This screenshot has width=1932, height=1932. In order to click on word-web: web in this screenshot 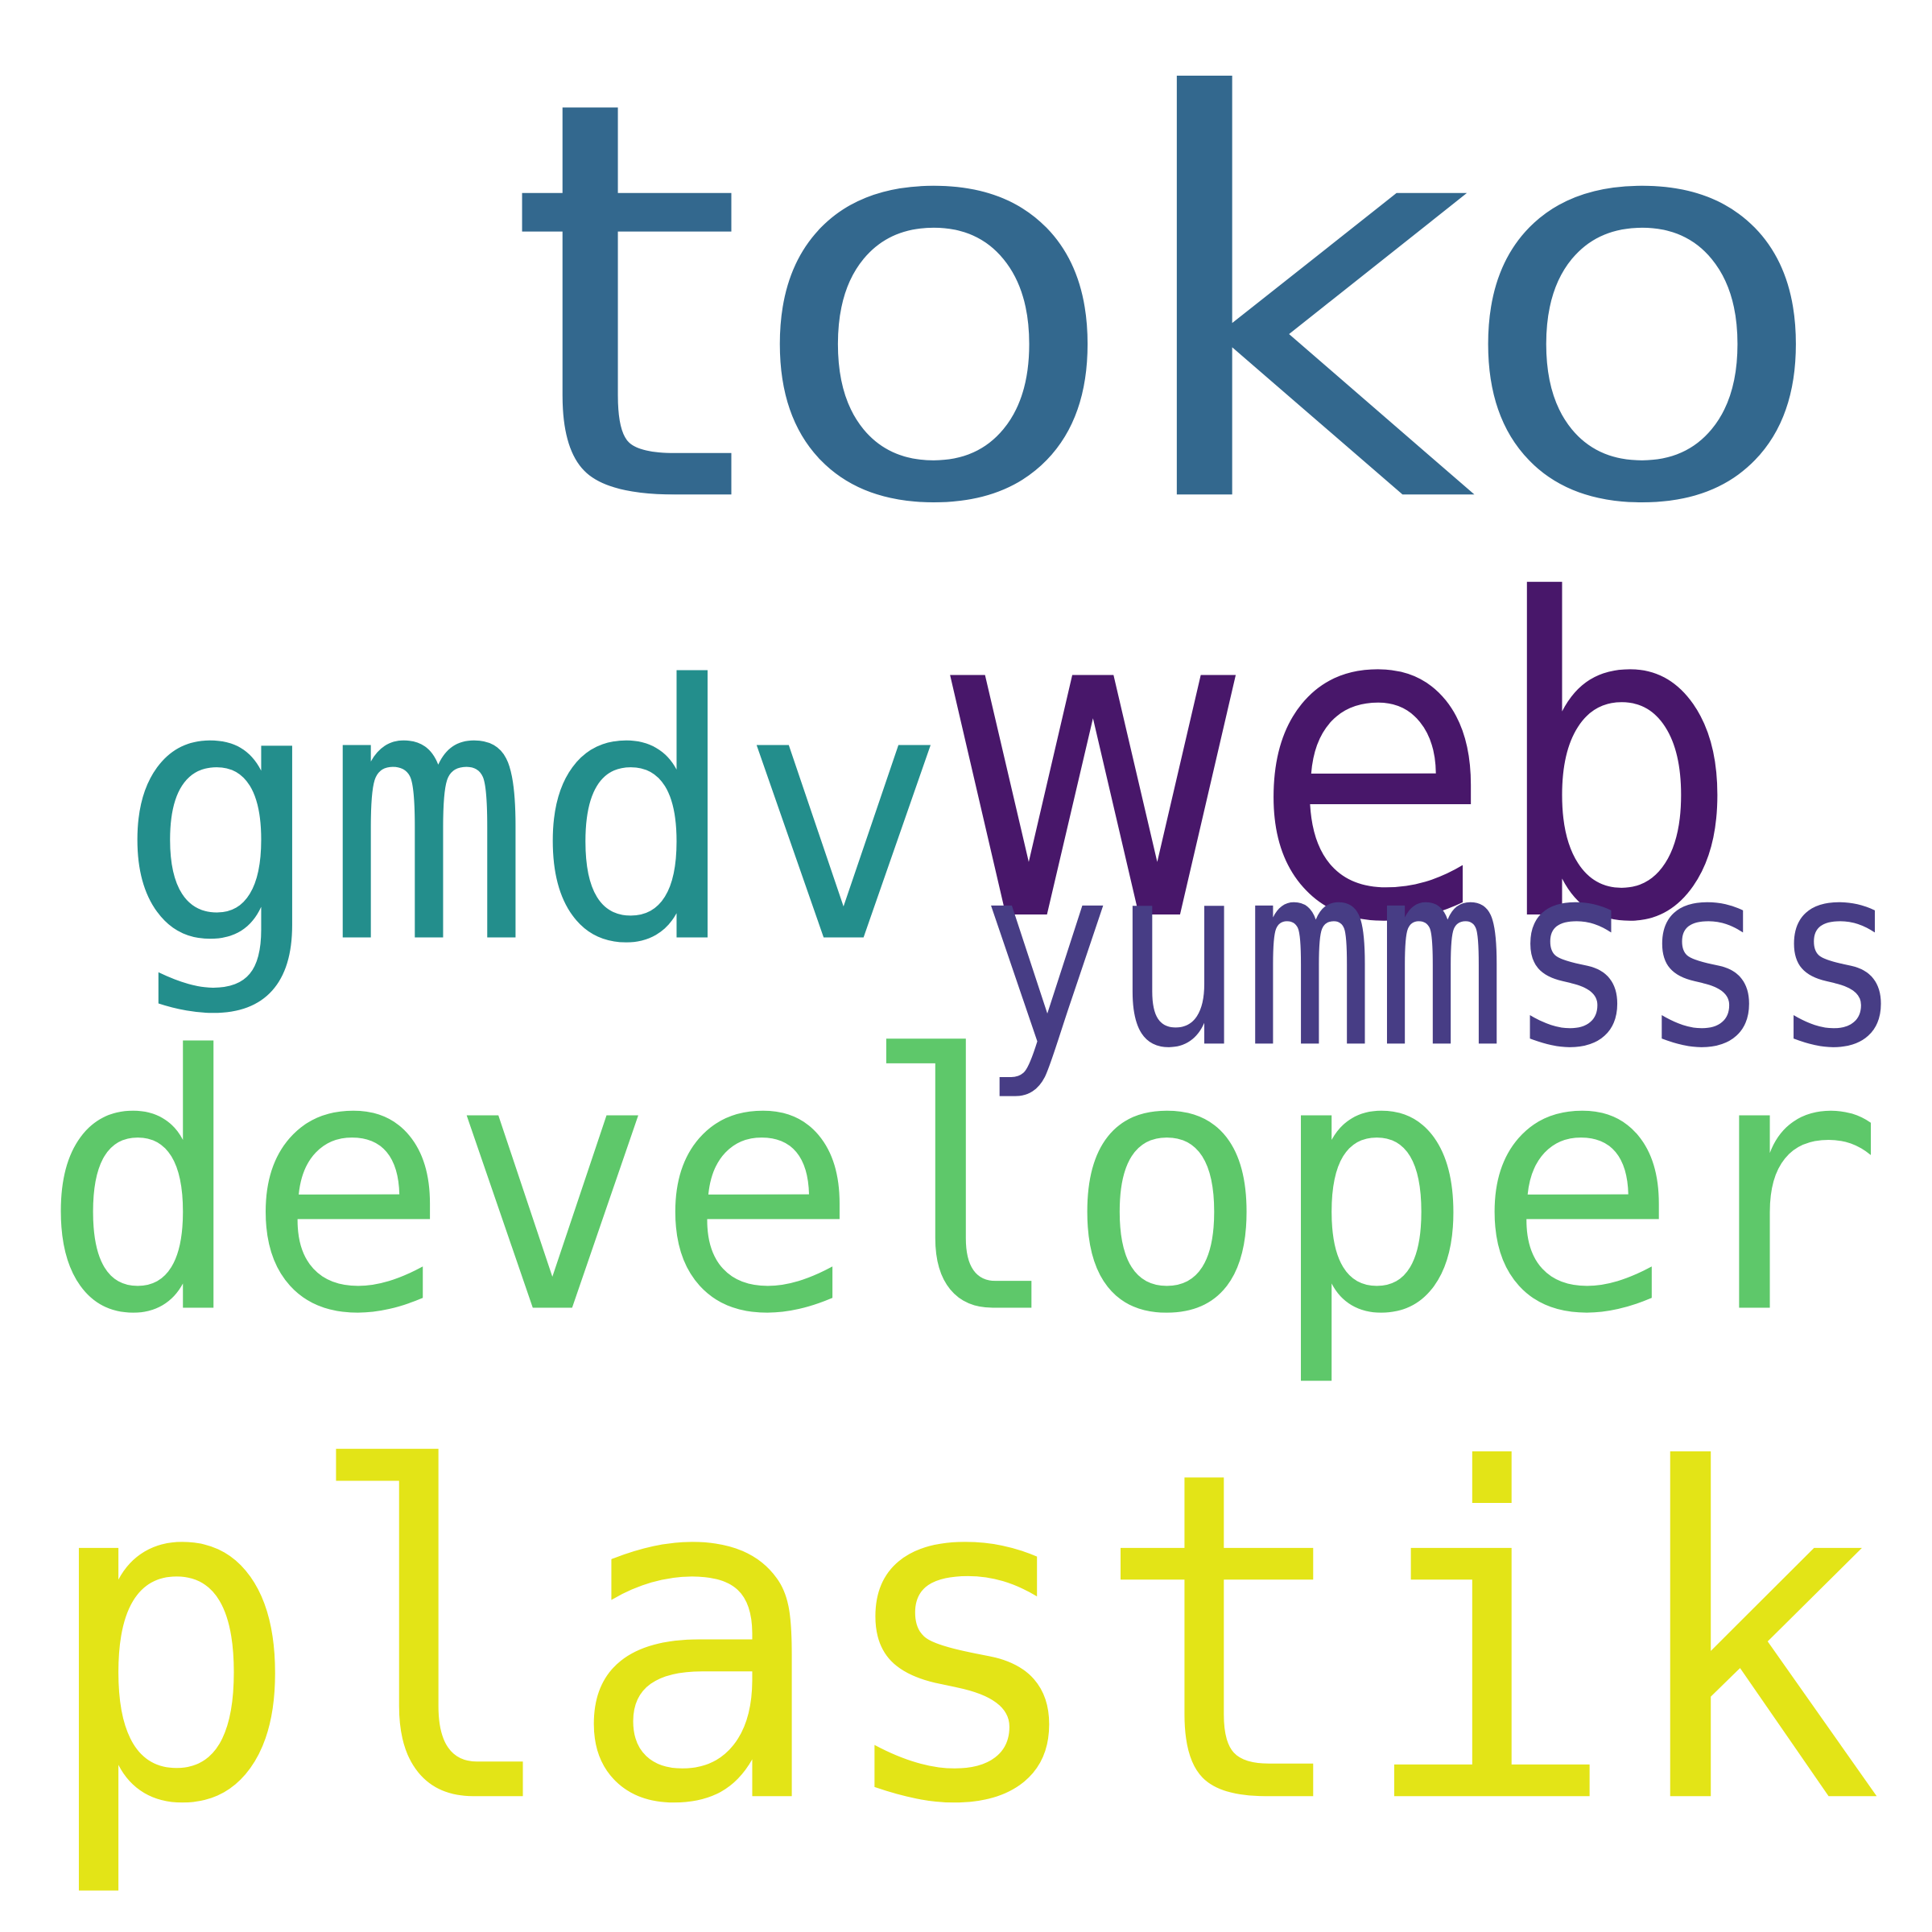, I will do `click(1336, 763)`.